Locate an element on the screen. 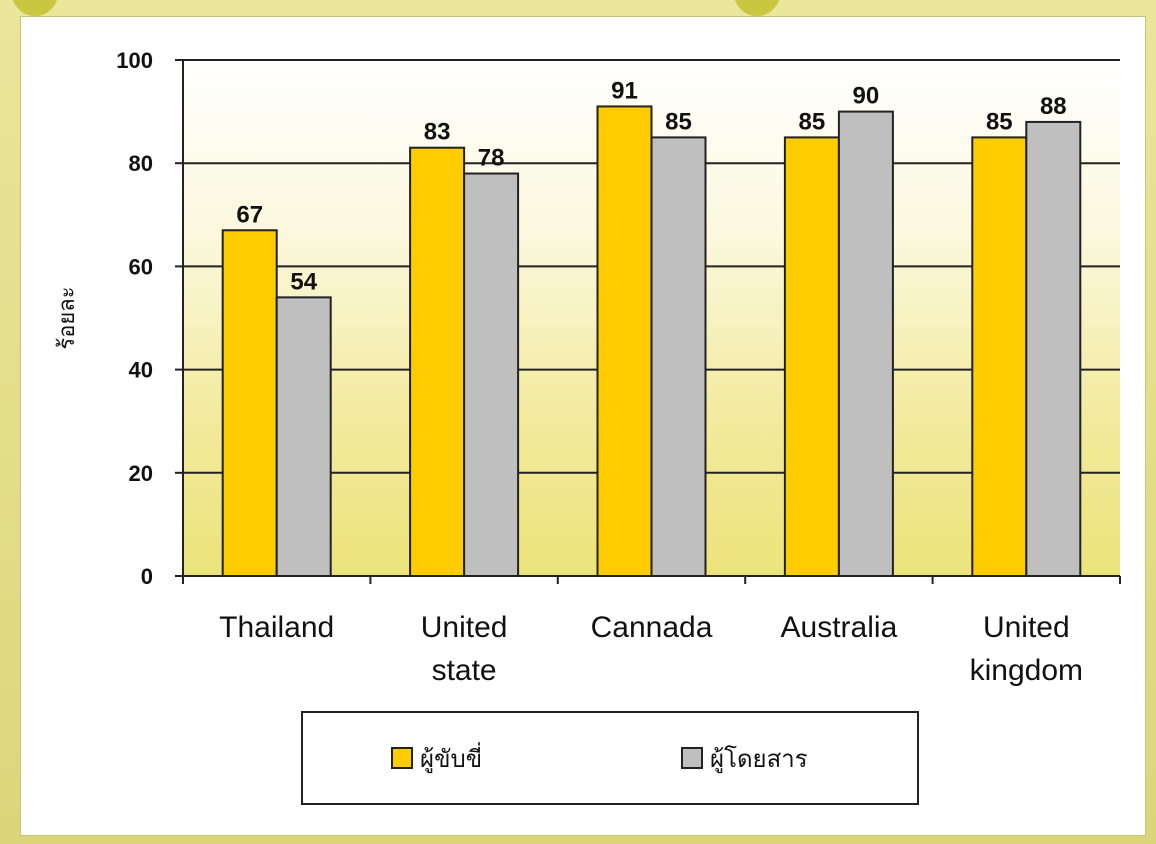 The image size is (1156, 844). data-label: 90 is located at coordinates (866, 96).